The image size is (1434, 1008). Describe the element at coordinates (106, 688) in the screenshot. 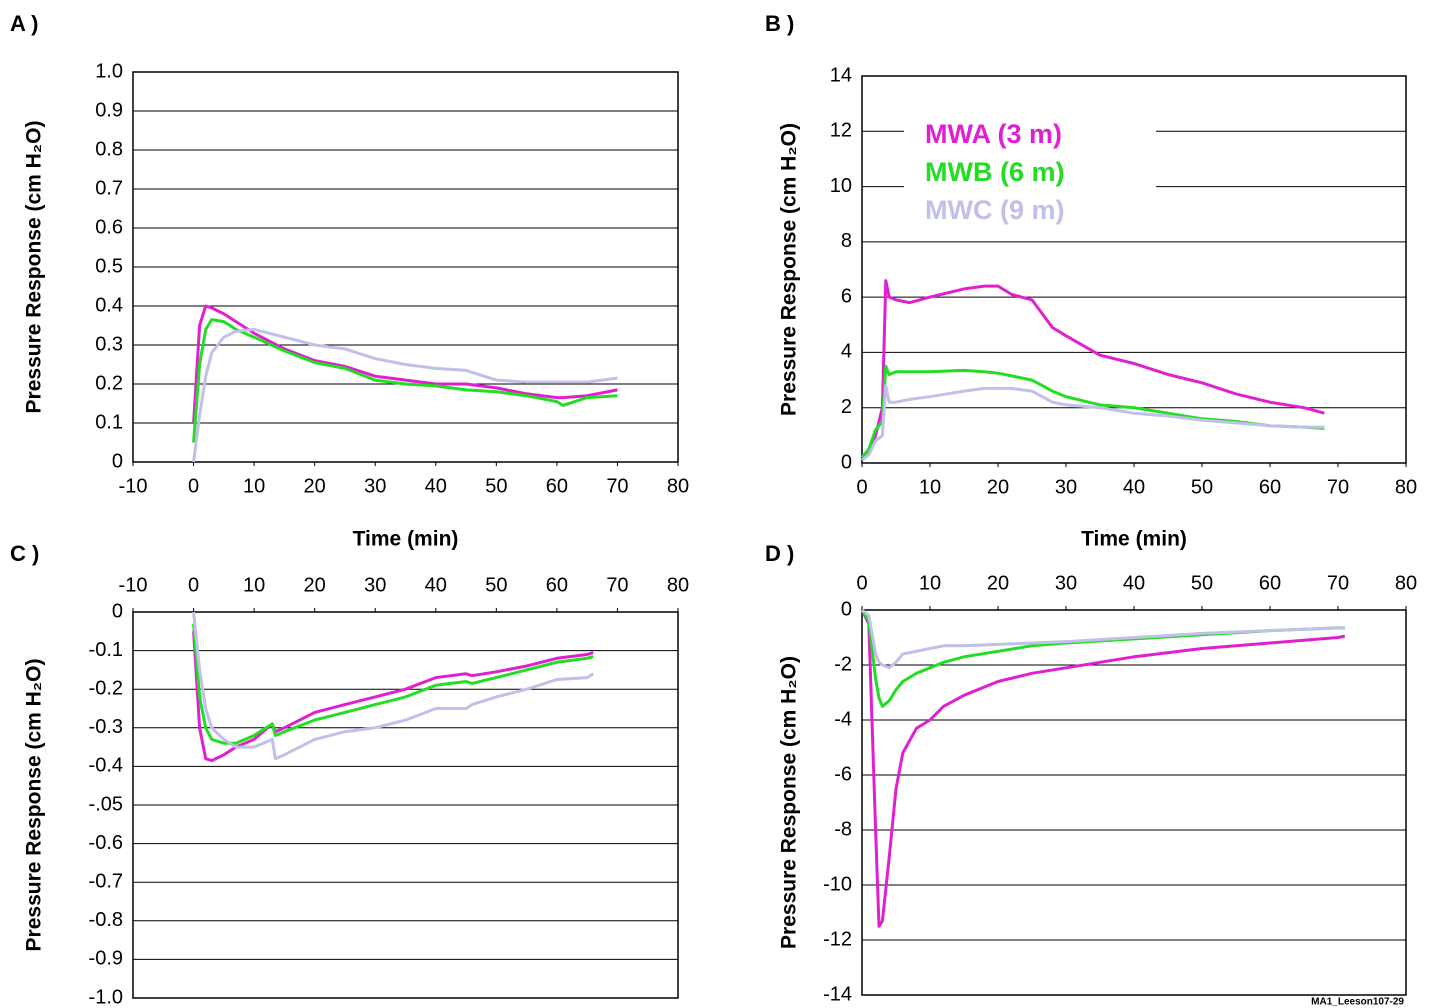

I see `y-tick-label: -0.2` at that location.